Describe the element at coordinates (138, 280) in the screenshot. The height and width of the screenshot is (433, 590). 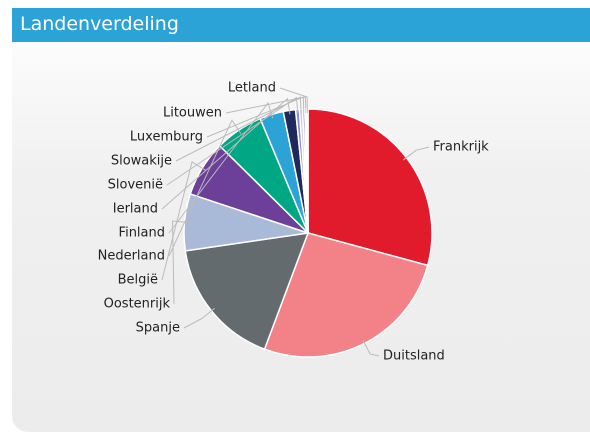
I see `slice-label: België` at that location.